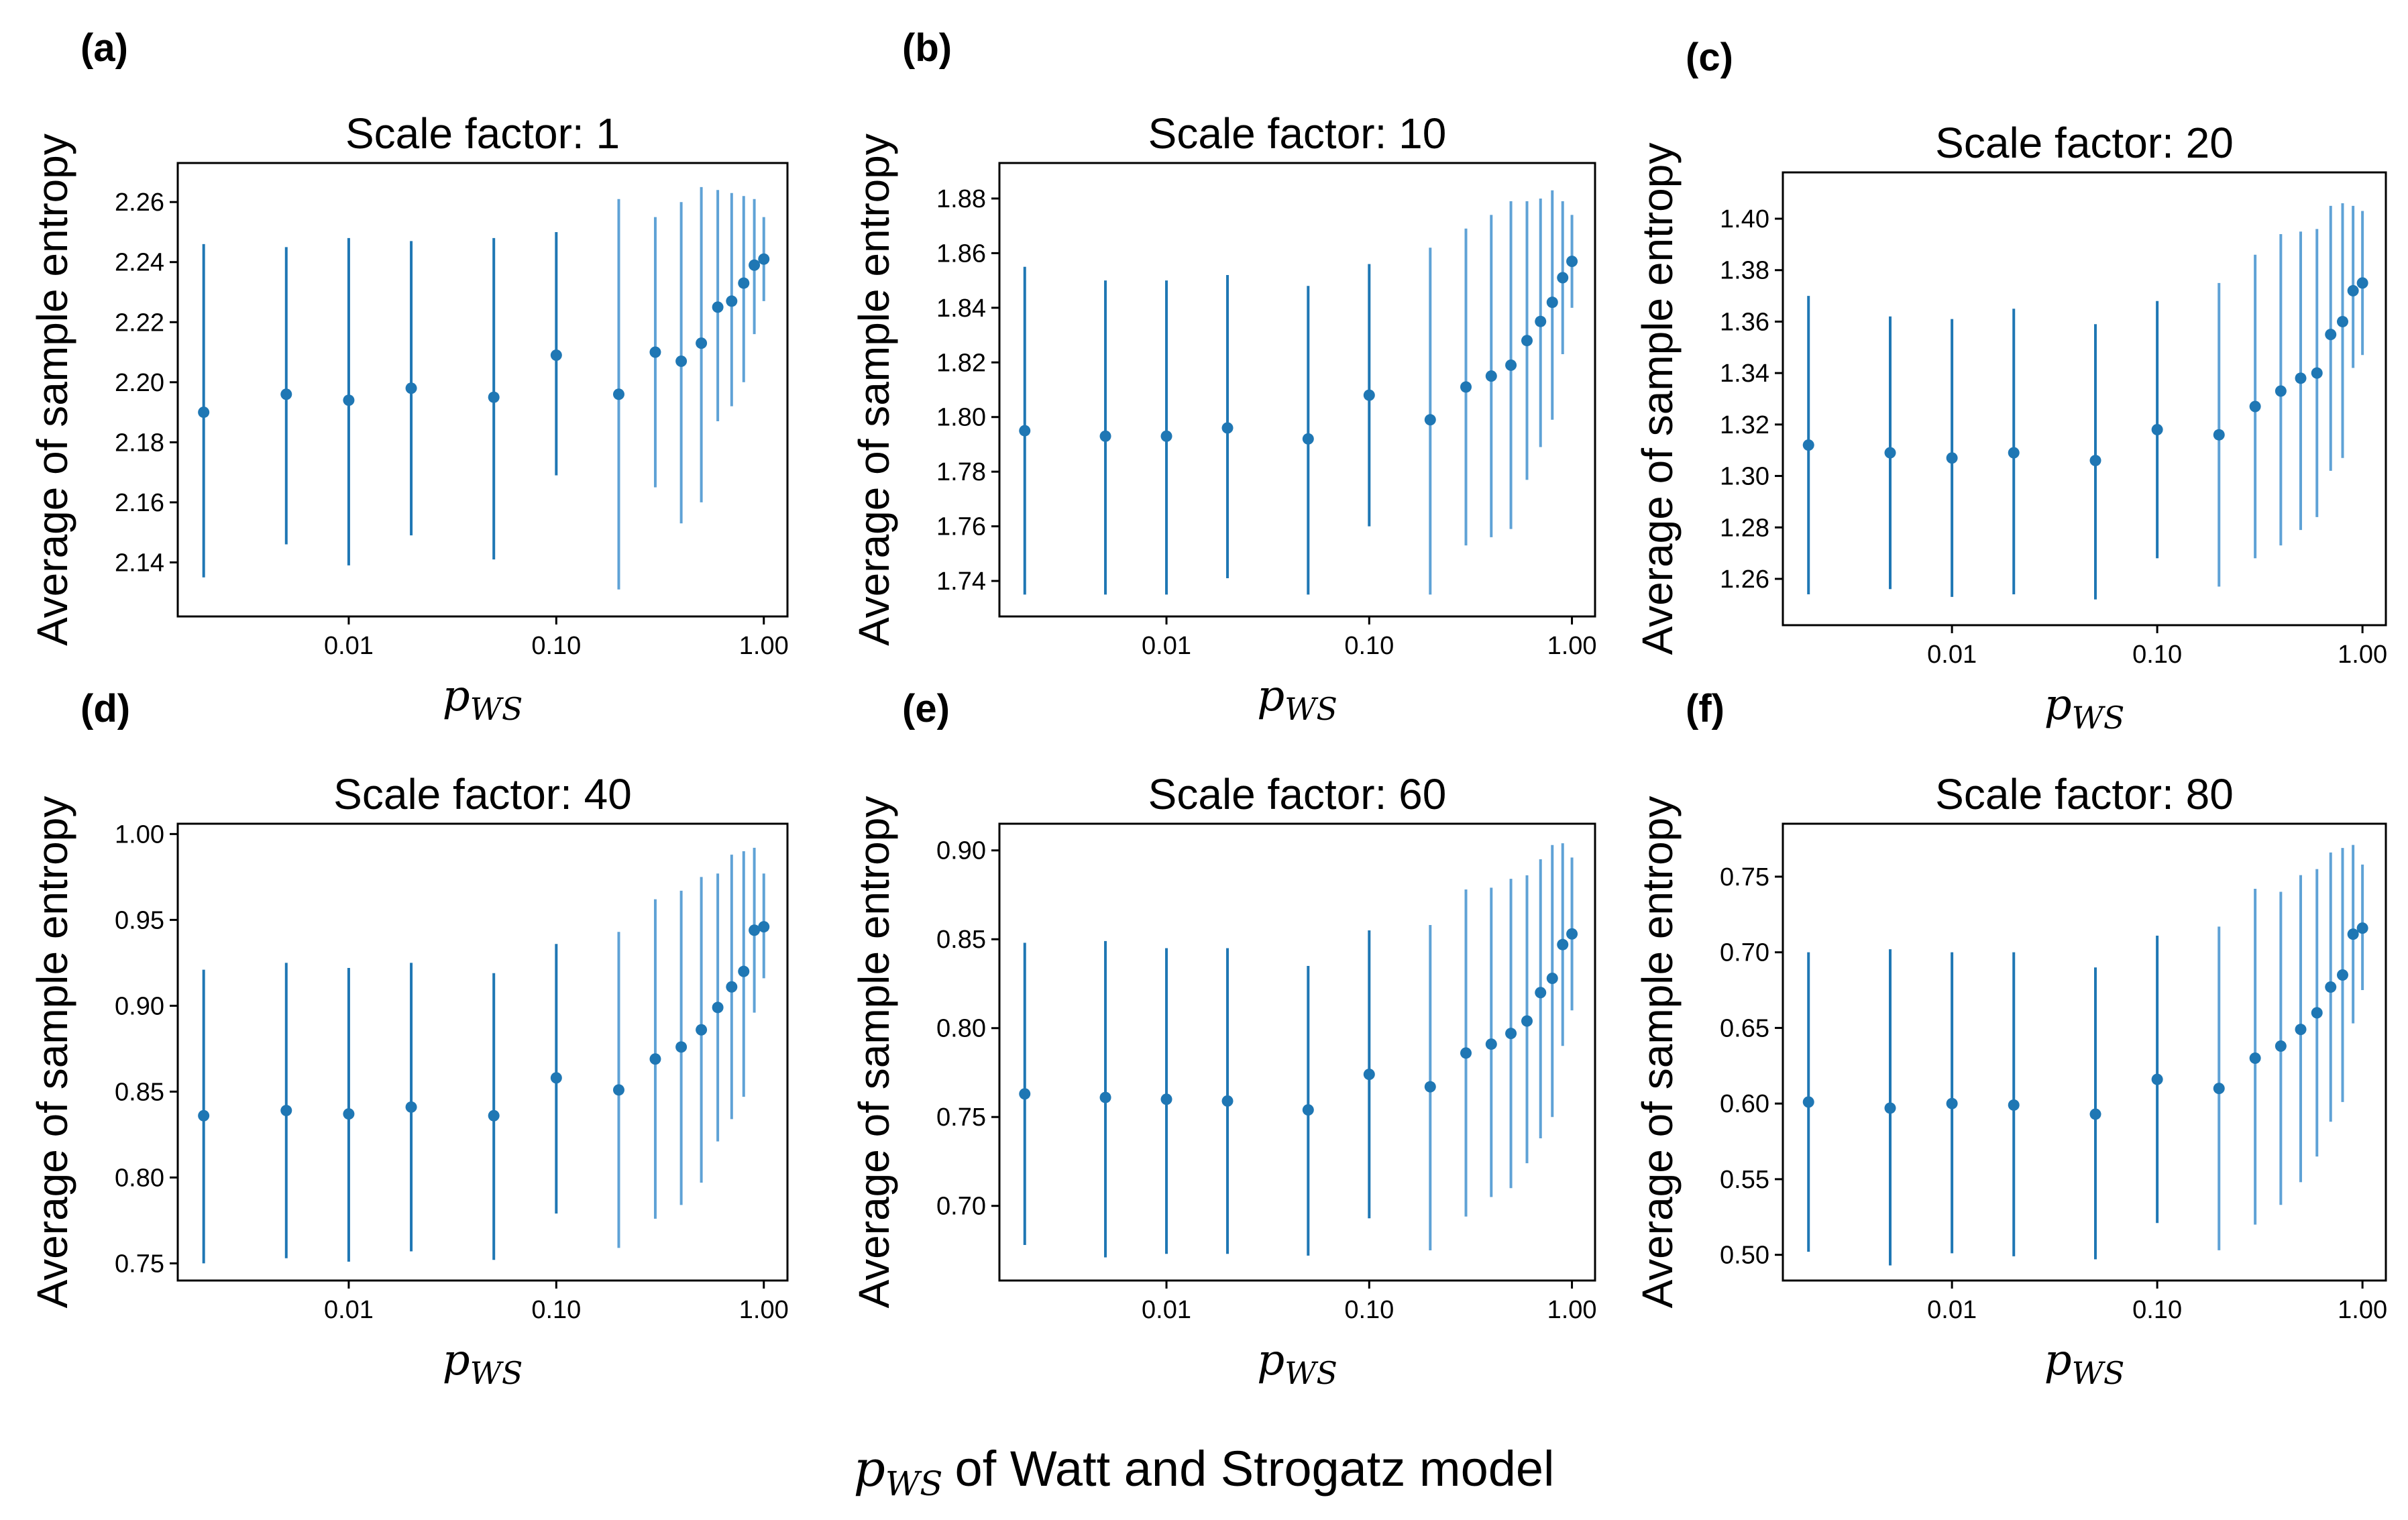  Describe the element at coordinates (914, 1483) in the screenshot. I see `figure-xlabel-subscript: WS` at that location.